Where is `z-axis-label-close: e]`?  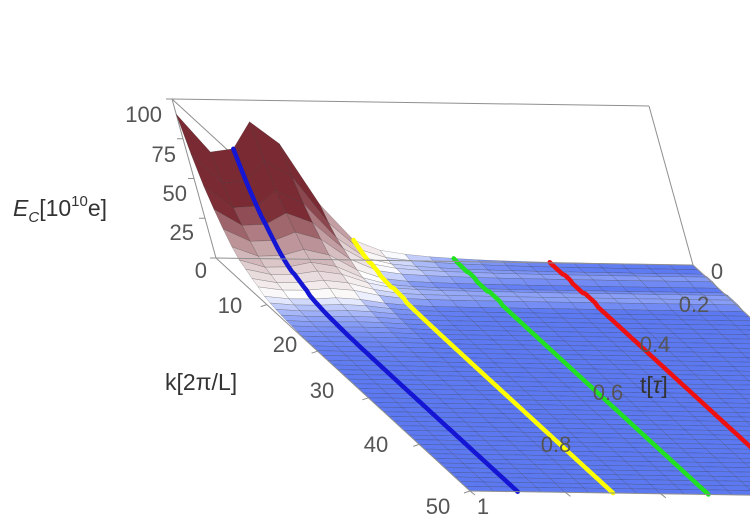
z-axis-label-close: e] is located at coordinates (97, 208).